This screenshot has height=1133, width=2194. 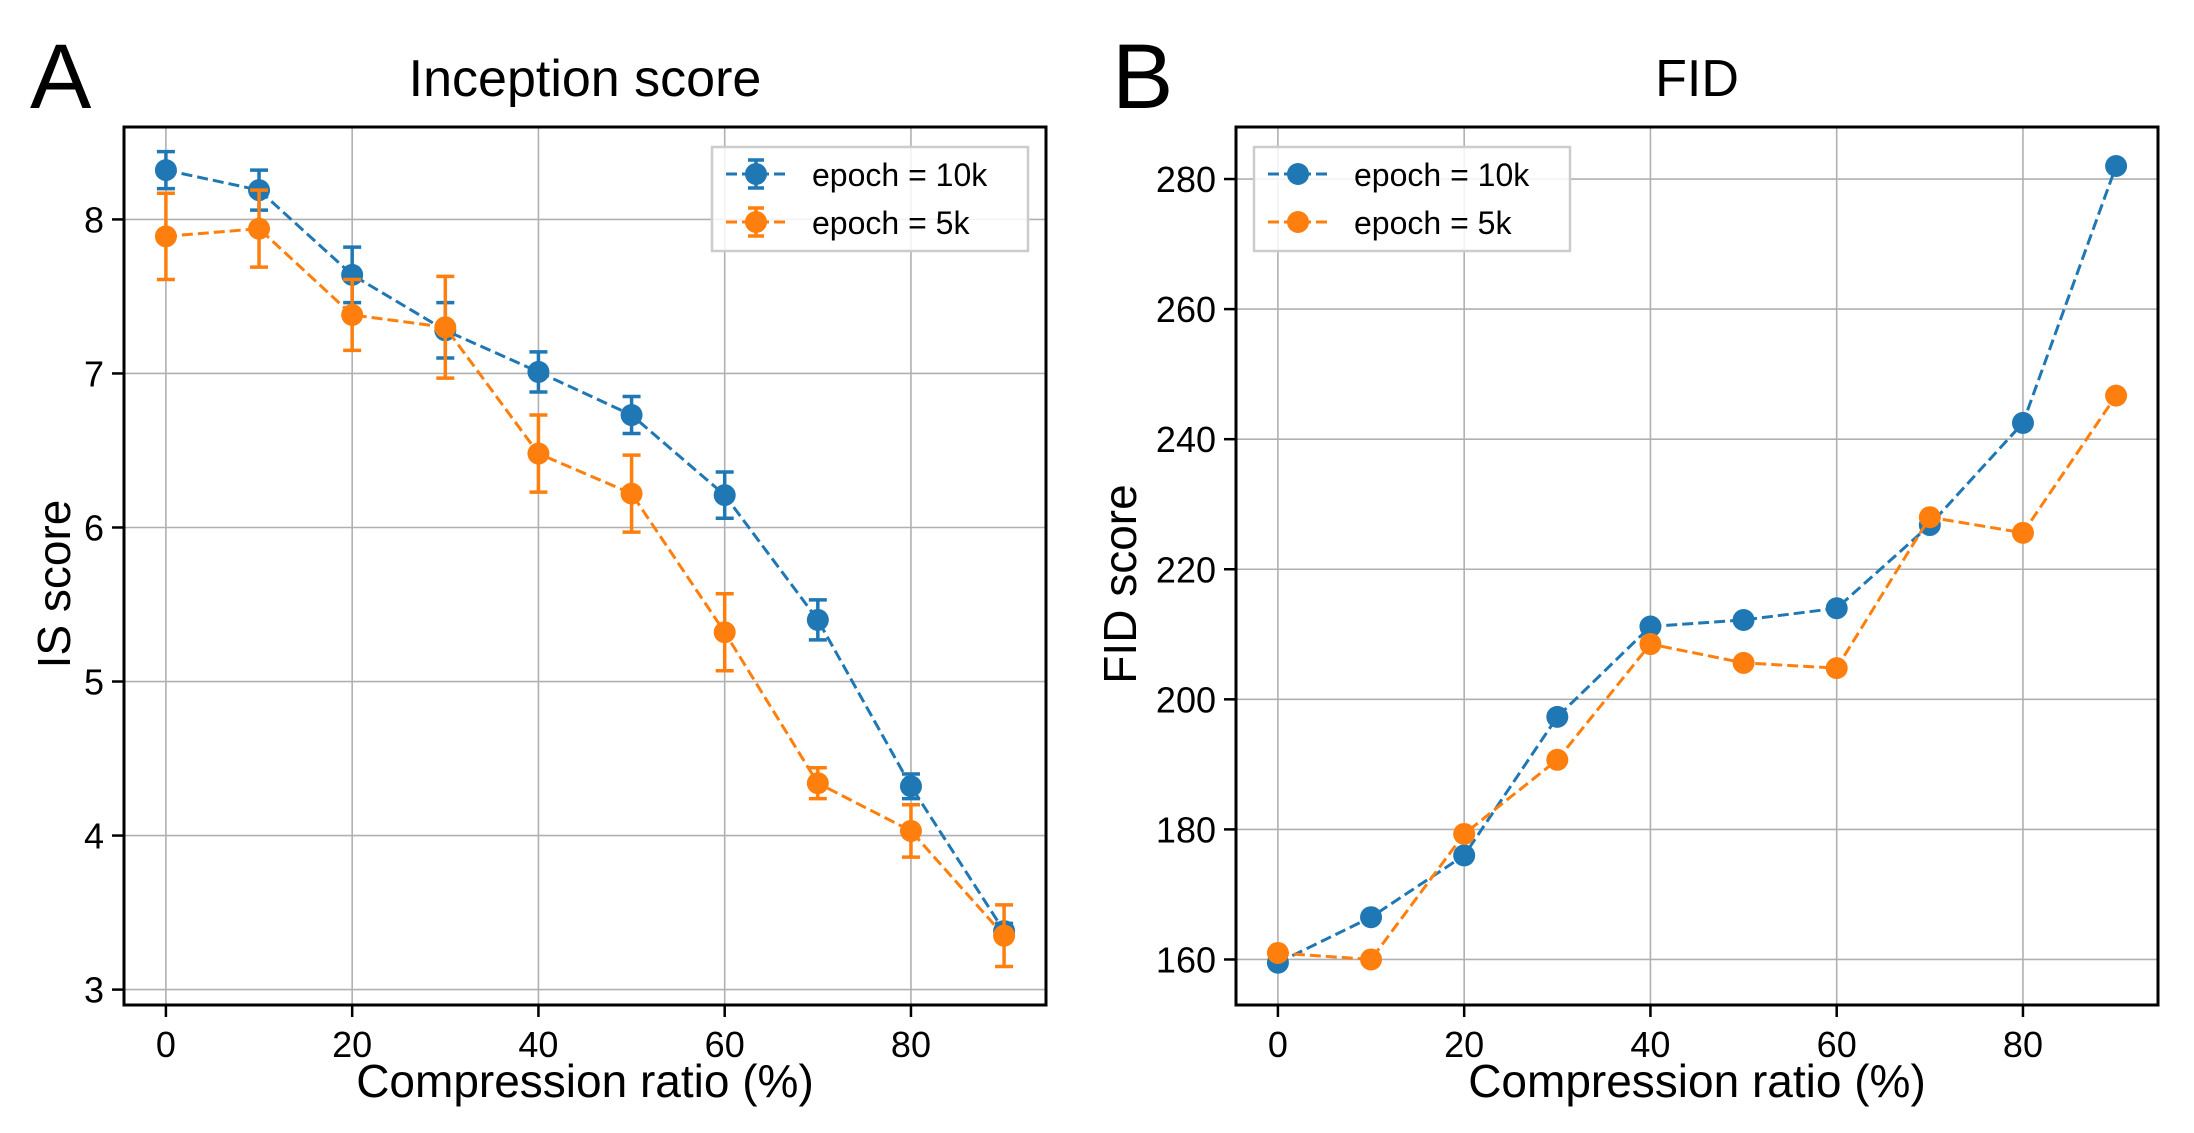 What do you see at coordinates (1186, 829) in the screenshot?
I see `y-tick-label: 180` at bounding box center [1186, 829].